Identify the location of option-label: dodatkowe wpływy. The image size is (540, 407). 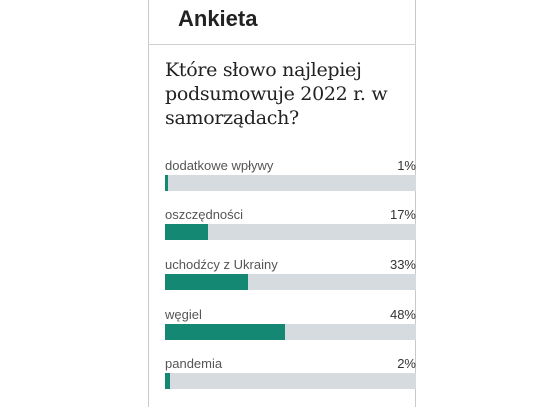
(219, 165).